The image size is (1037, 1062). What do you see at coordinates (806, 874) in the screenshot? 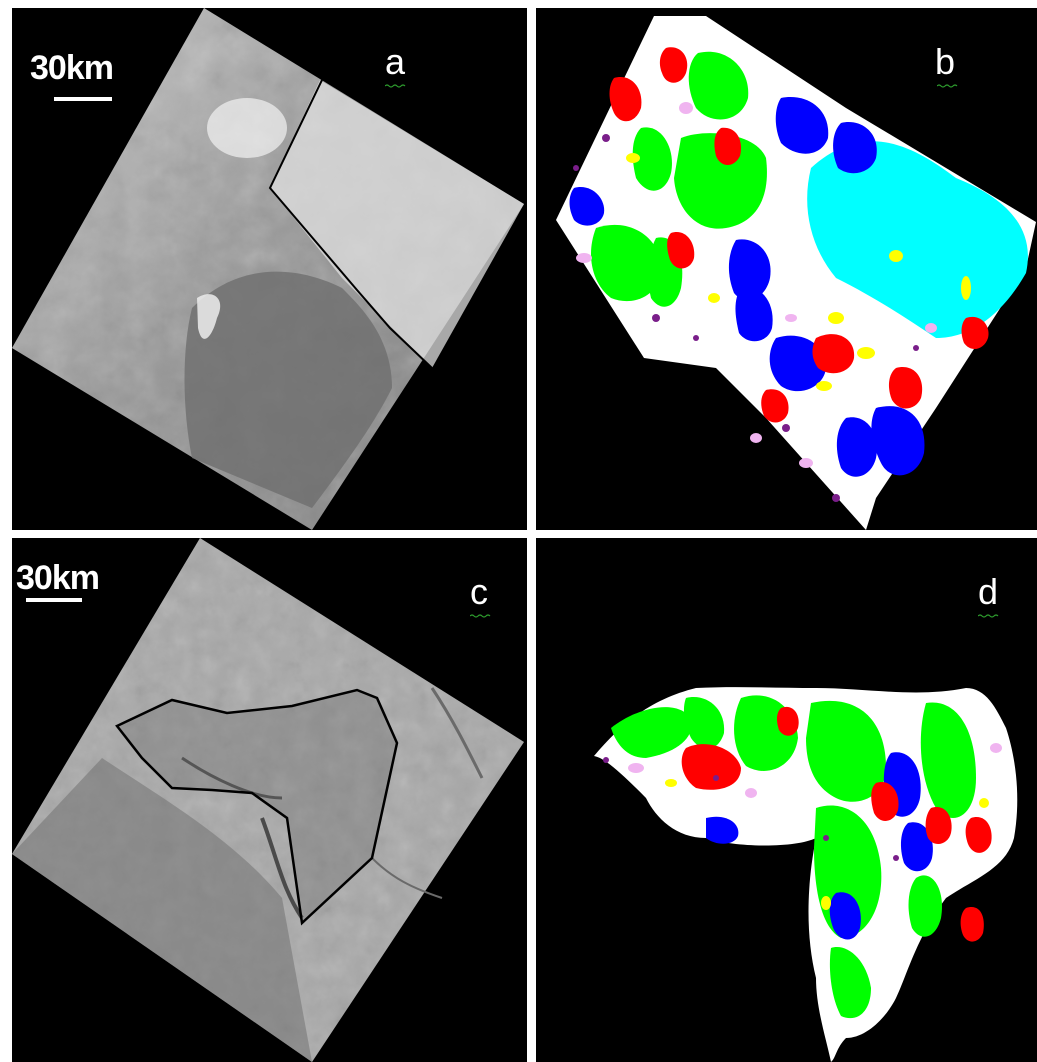
I see `floe-map-d` at bounding box center [806, 874].